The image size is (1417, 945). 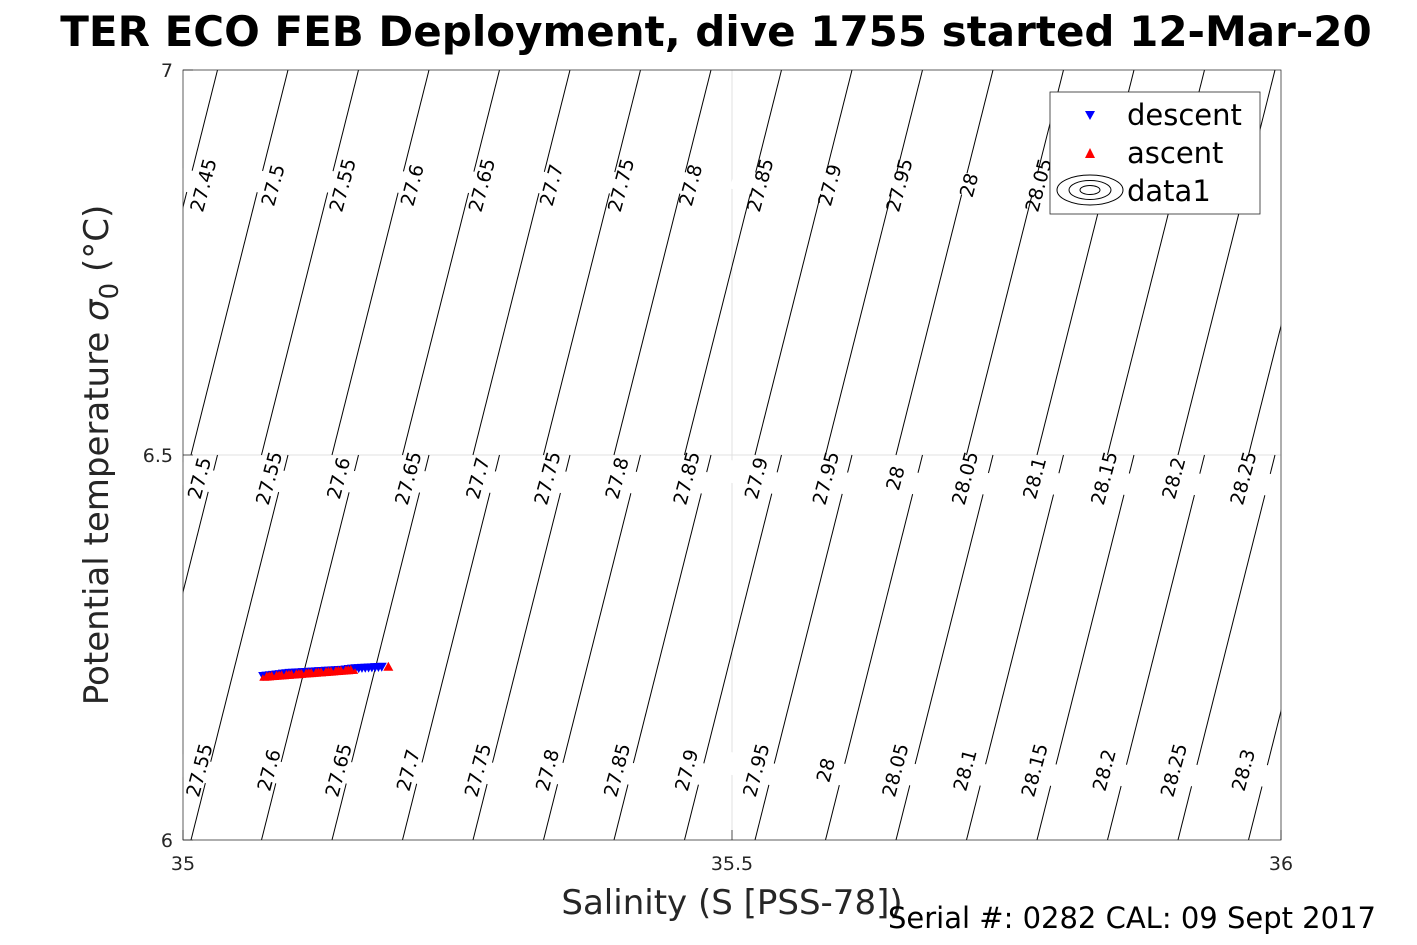 I want to click on serial-cal-footer: Serial #: 0282 CAL: 09 Sept 2017, so click(x=1132, y=918).